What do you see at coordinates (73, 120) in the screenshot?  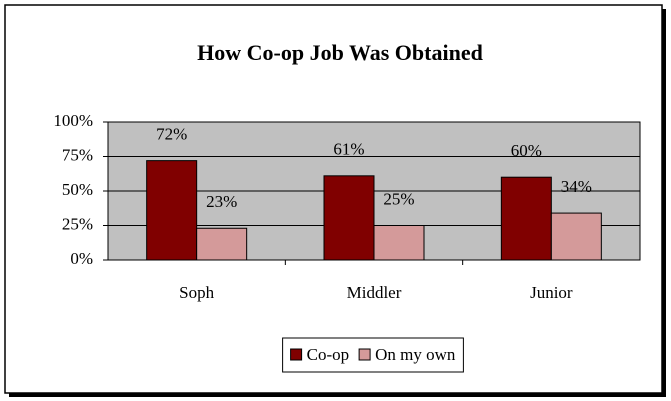 I see `y-tick-label: 100%` at bounding box center [73, 120].